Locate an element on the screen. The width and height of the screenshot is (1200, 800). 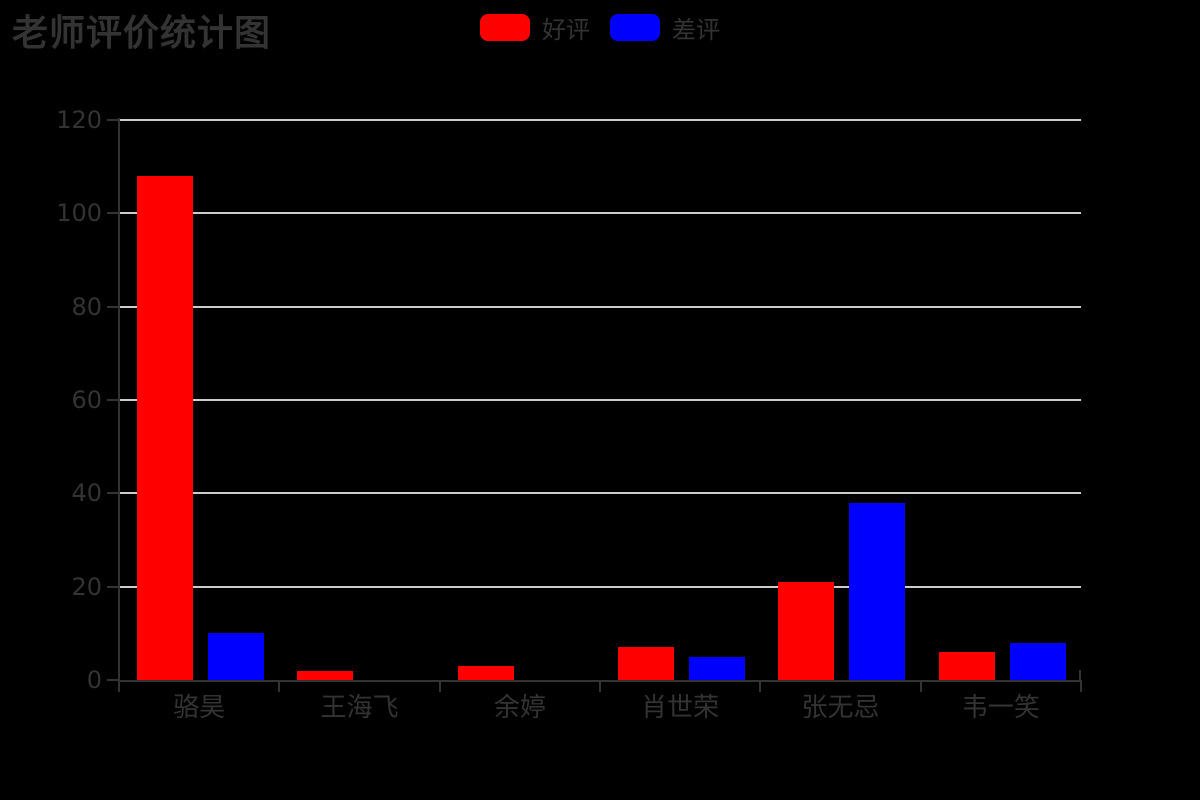
y-tick-label: 40 is located at coordinates (86, 493).